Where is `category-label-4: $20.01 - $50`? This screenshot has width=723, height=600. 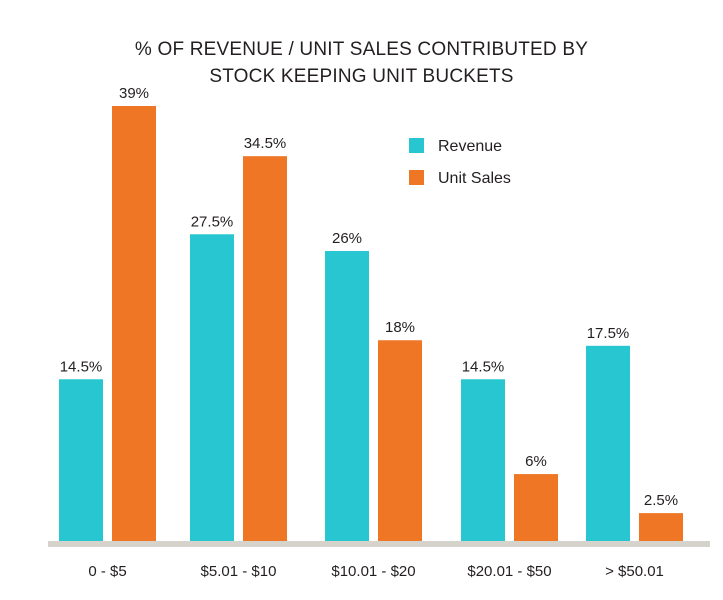 category-label-4: $20.01 - $50 is located at coordinates (509, 571).